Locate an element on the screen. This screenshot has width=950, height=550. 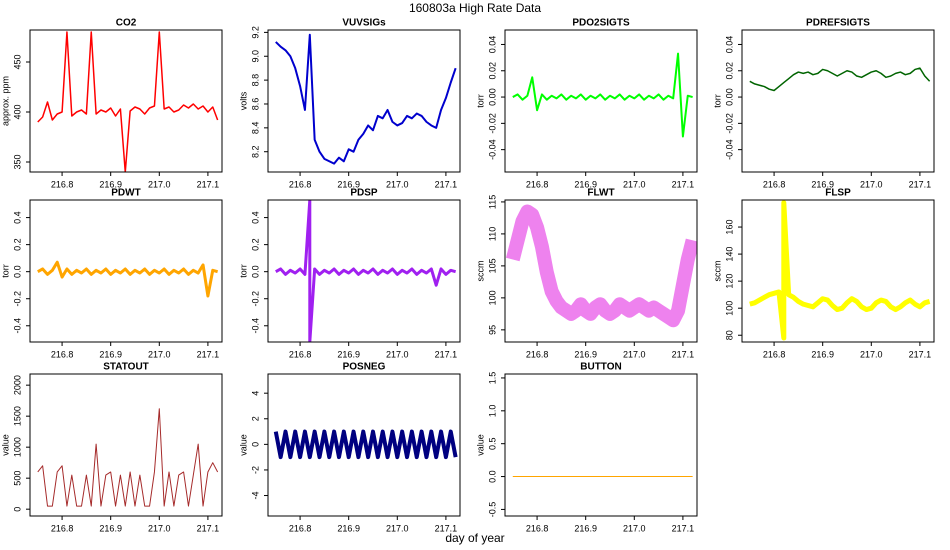
y-axis-label: sccm is located at coordinates (717, 271).